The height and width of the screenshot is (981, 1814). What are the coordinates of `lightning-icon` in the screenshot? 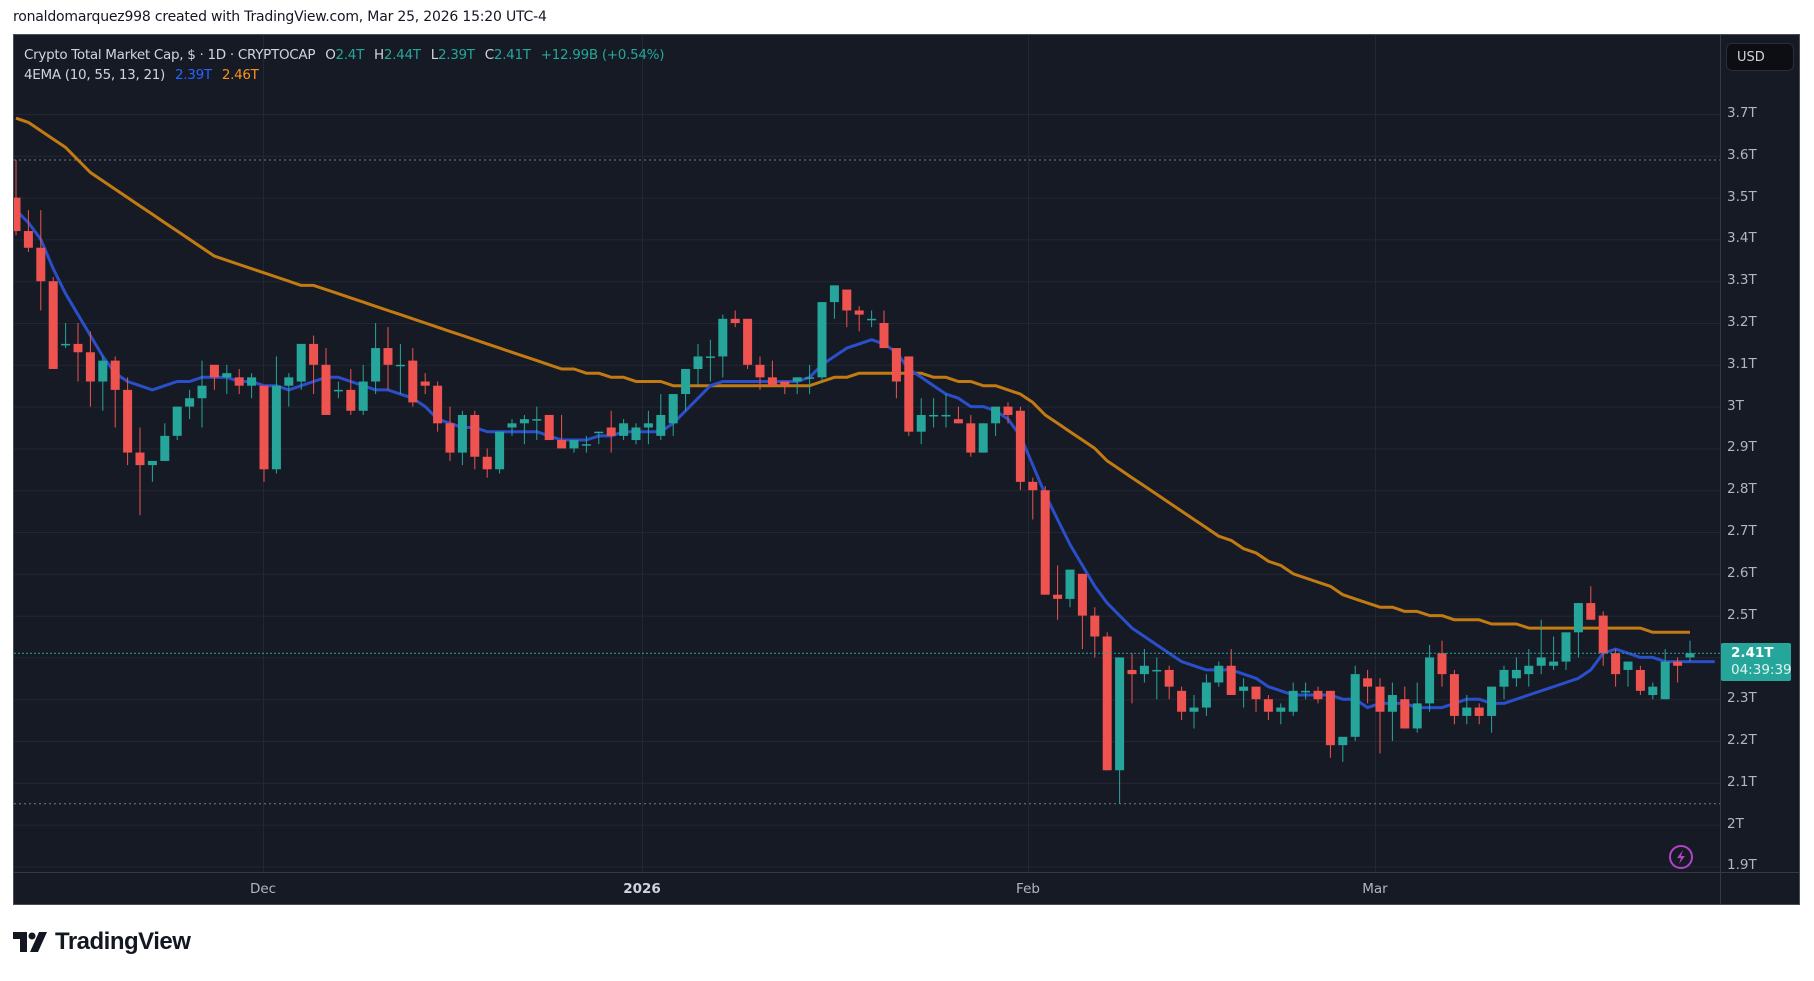 It's located at (1681, 857).